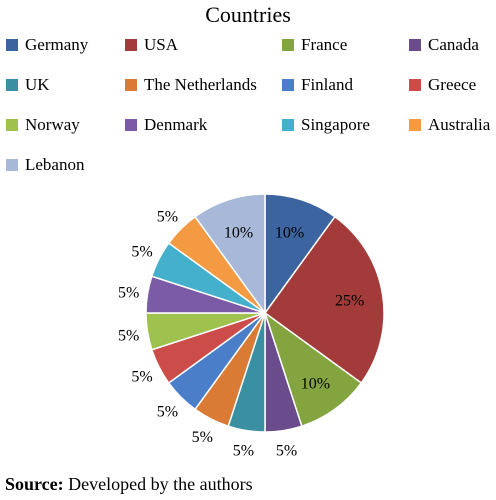  I want to click on legend-item: Canada, so click(444, 45).